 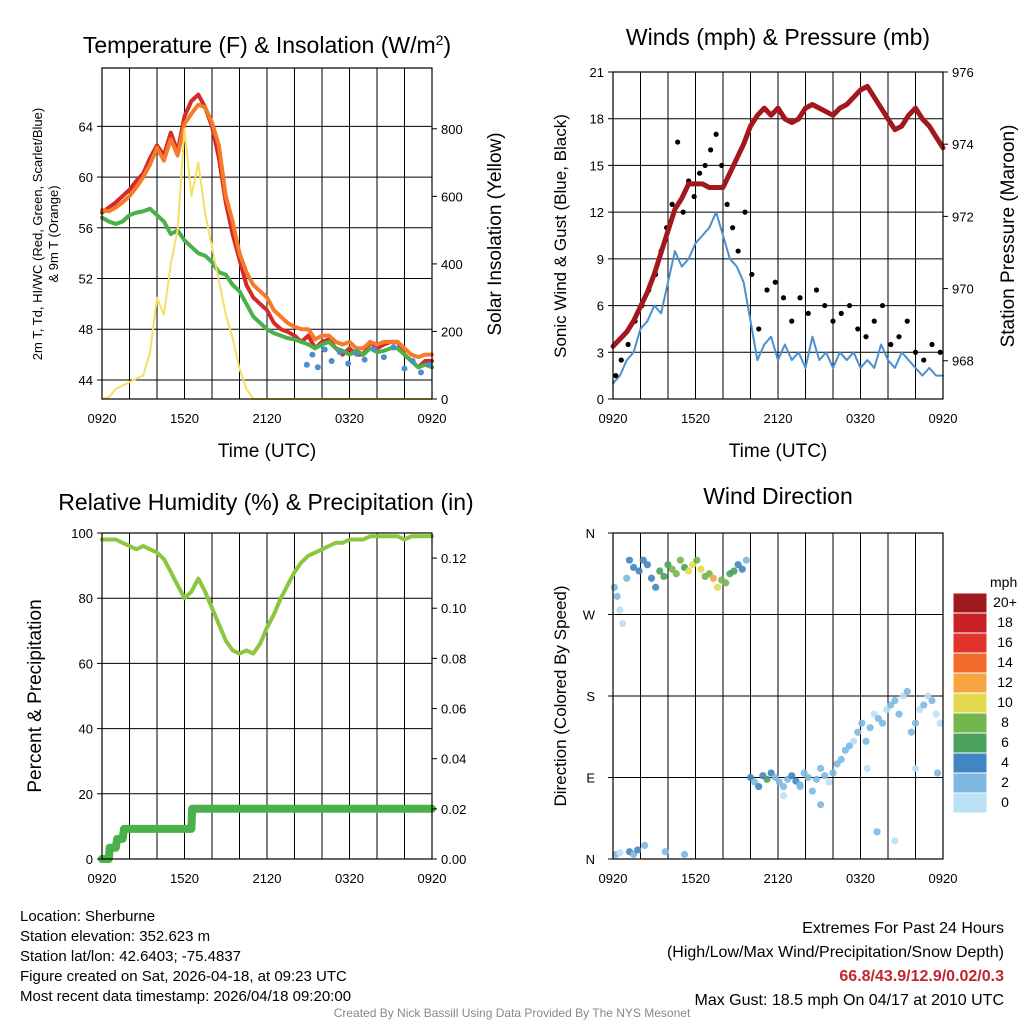 I want to click on legend-label: 2, so click(x=1005, y=782).